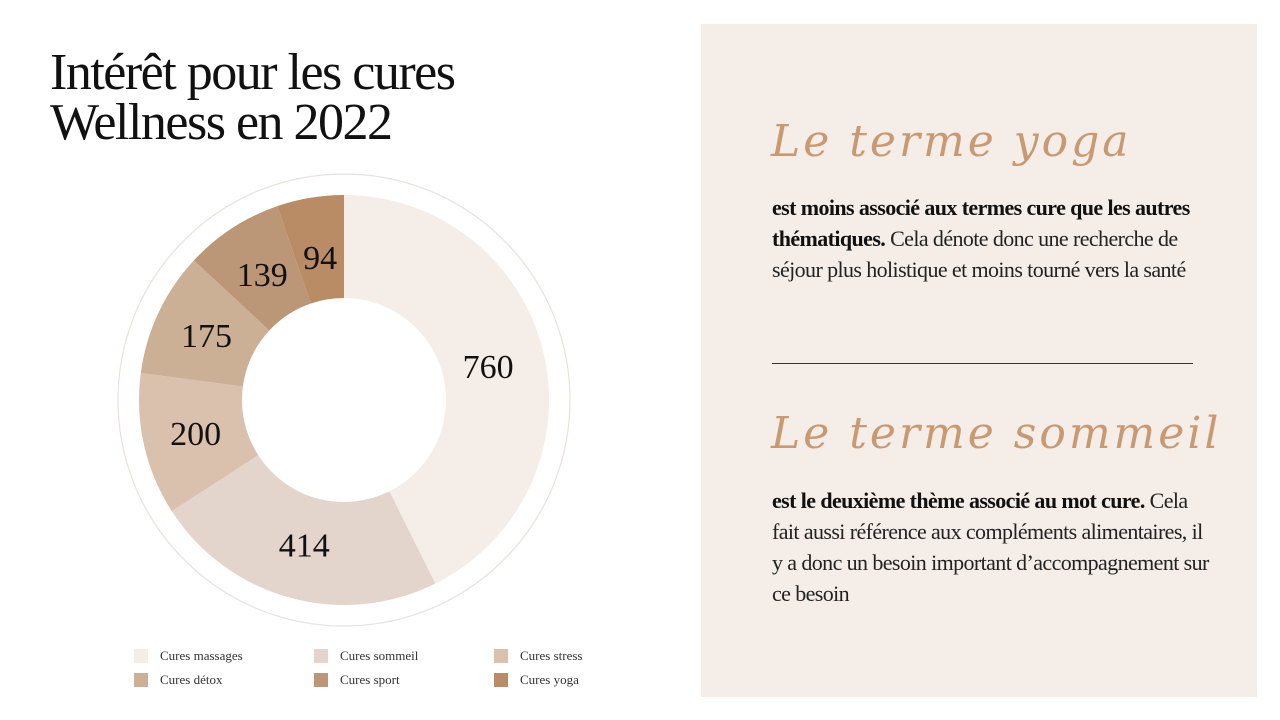 Image resolution: width=1280 pixels, height=720 pixels. What do you see at coordinates (224, 680) in the screenshot?
I see `legend-item-detox: Cures détox` at bounding box center [224, 680].